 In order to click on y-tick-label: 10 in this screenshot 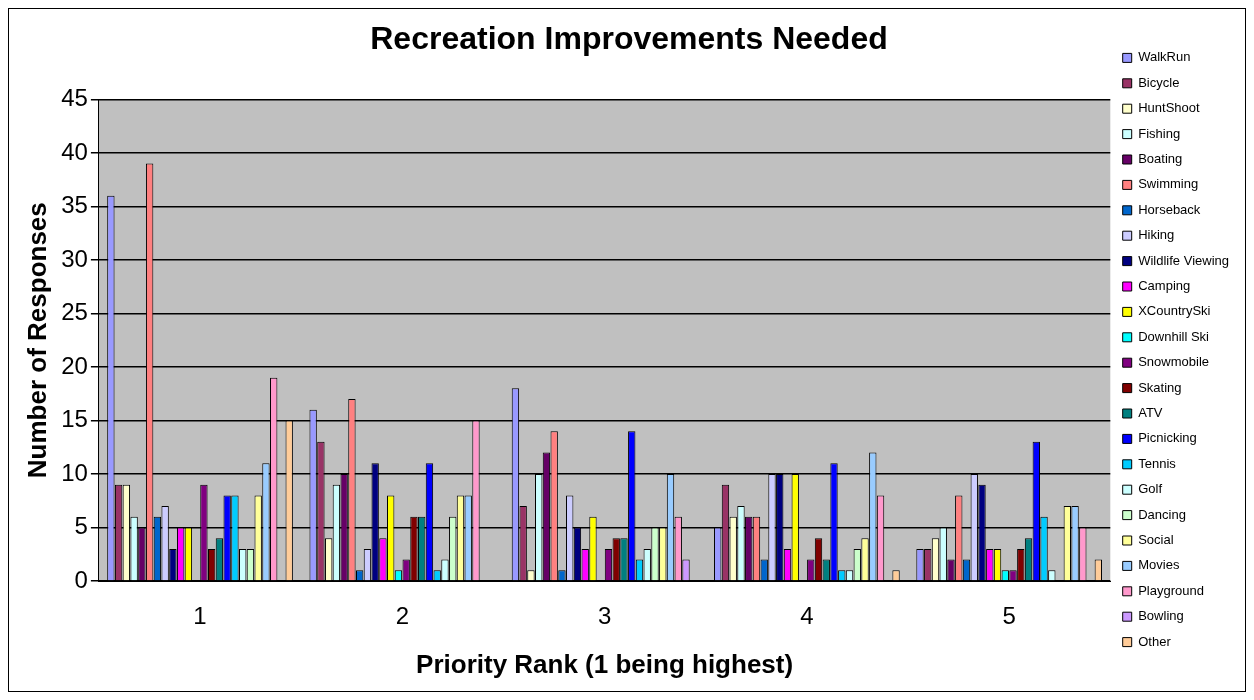, I will do `click(74, 472)`.